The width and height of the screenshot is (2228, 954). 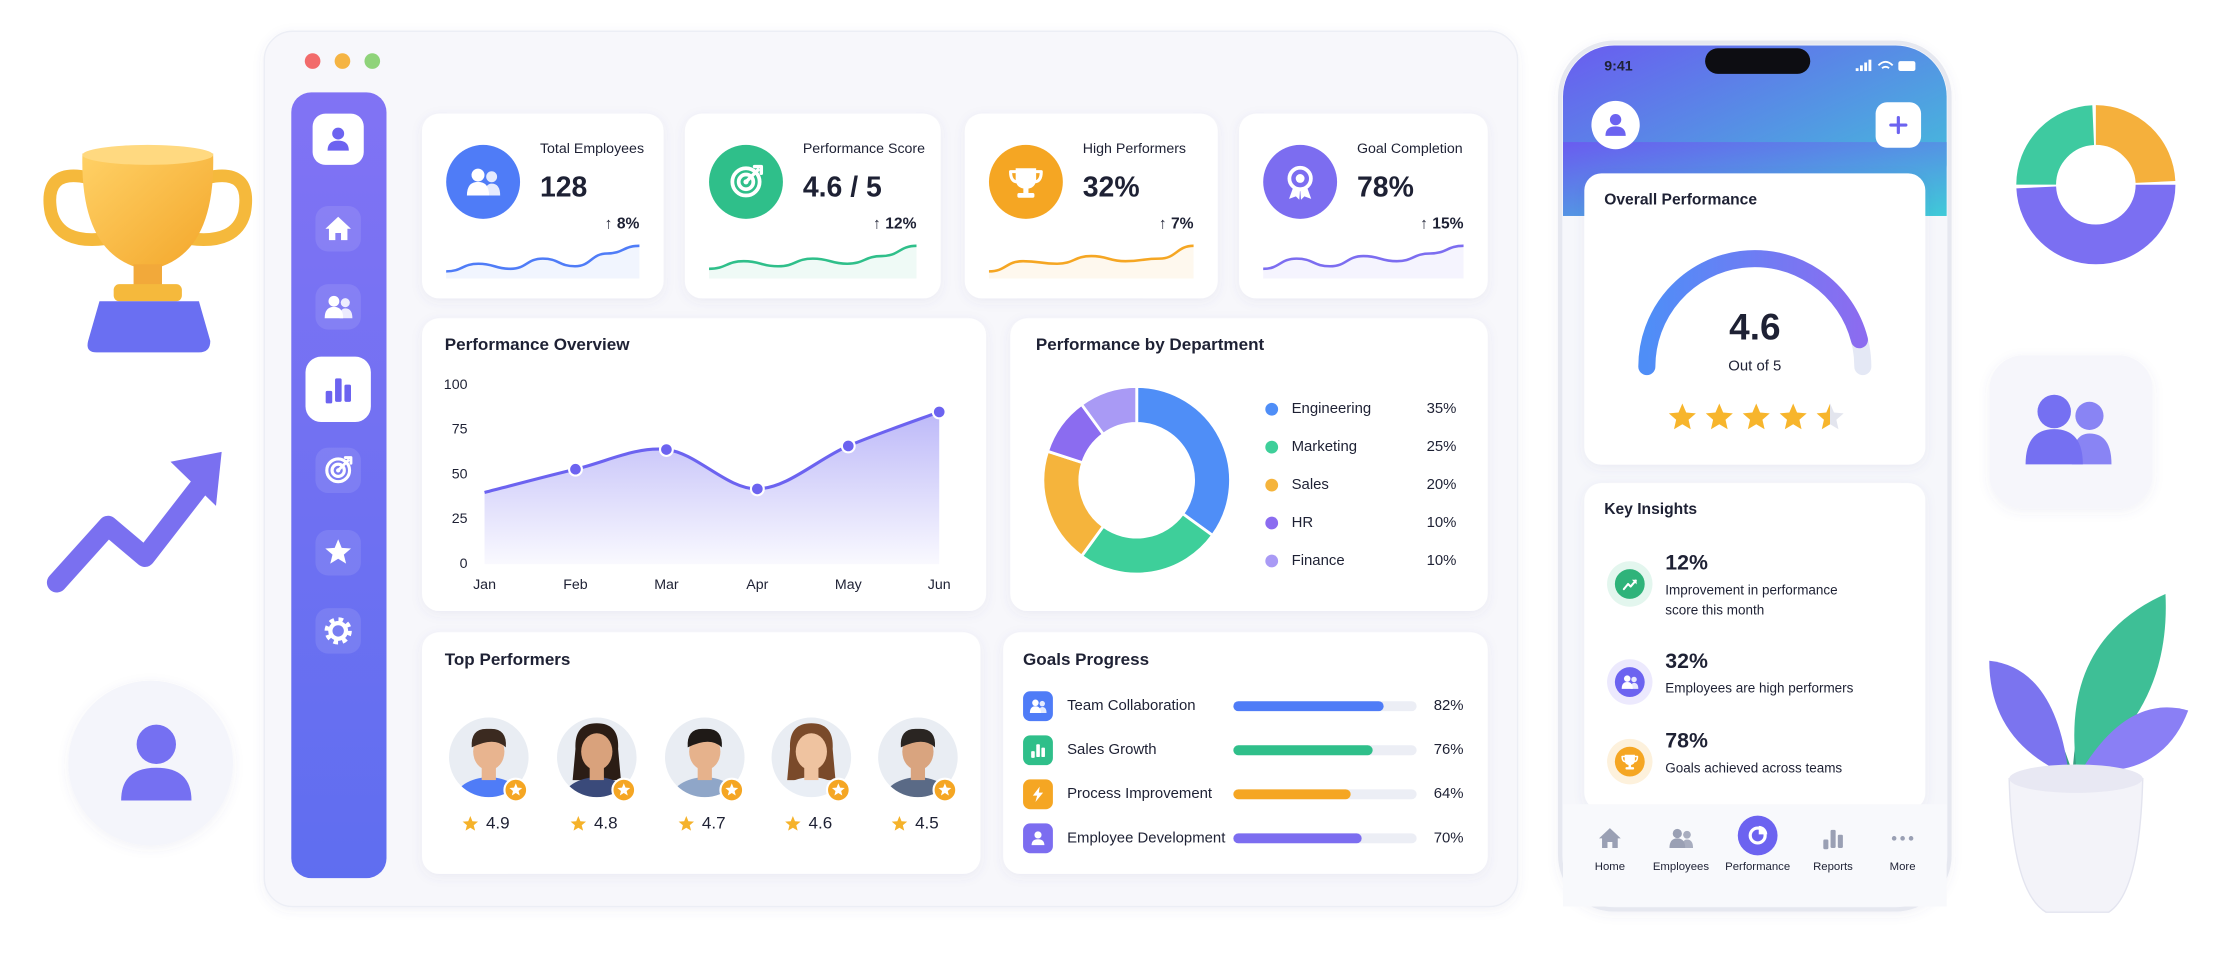 I want to click on kpi-title: Goal Completion, so click(x=1410, y=149).